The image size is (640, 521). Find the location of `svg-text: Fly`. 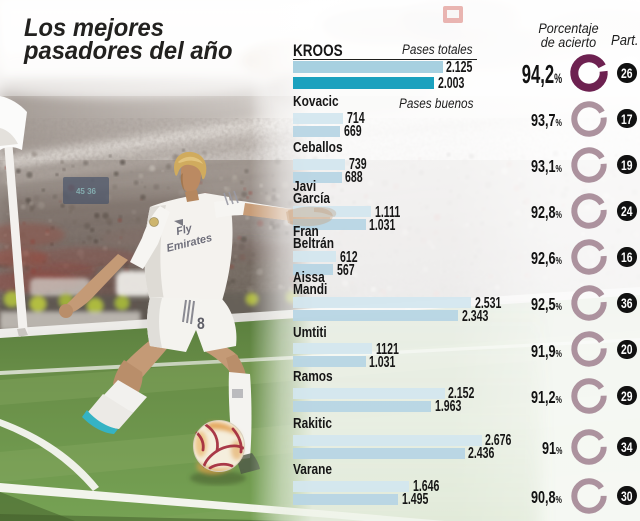

svg-text: Fly is located at coordinates (184, 230).